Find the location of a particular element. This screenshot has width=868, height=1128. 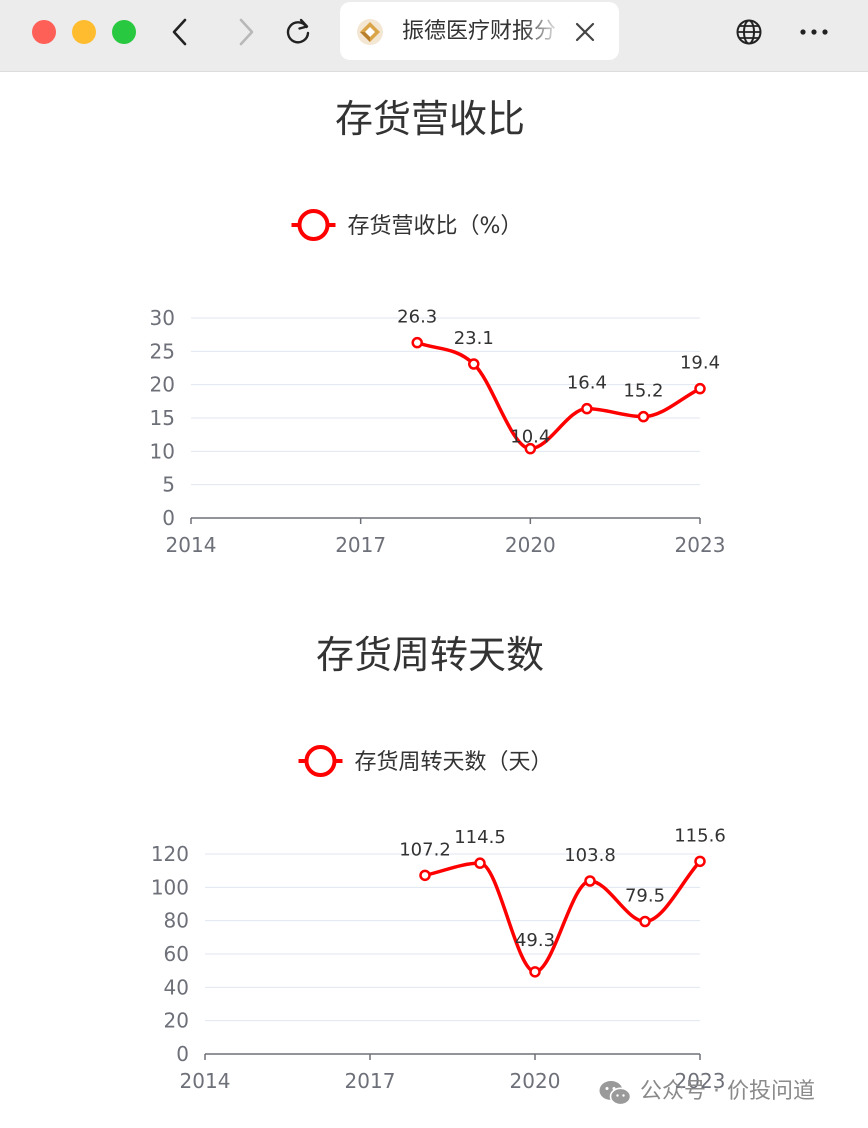

browser-tab: 振德医疗财报分 is located at coordinates (479, 31).